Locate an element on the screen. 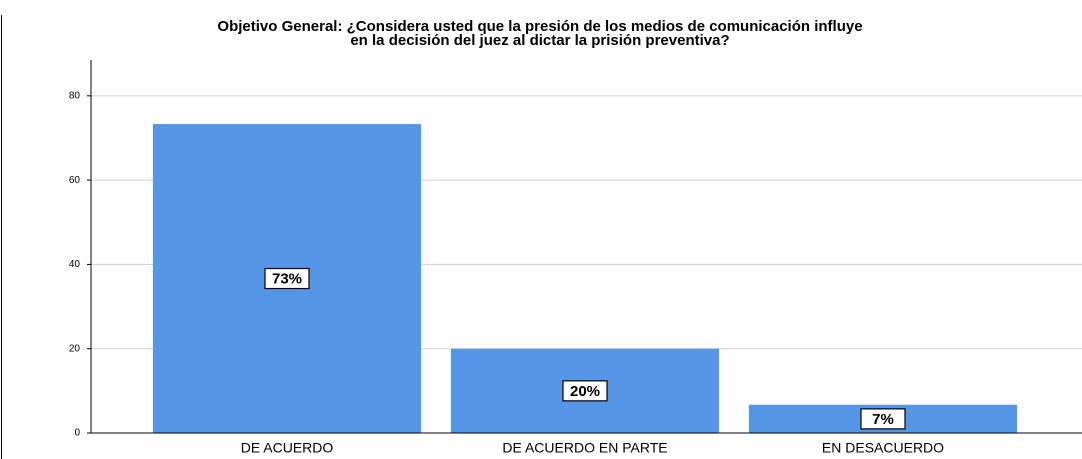  x-tick-label: DE ACUERDO EN PARTE is located at coordinates (584, 448).